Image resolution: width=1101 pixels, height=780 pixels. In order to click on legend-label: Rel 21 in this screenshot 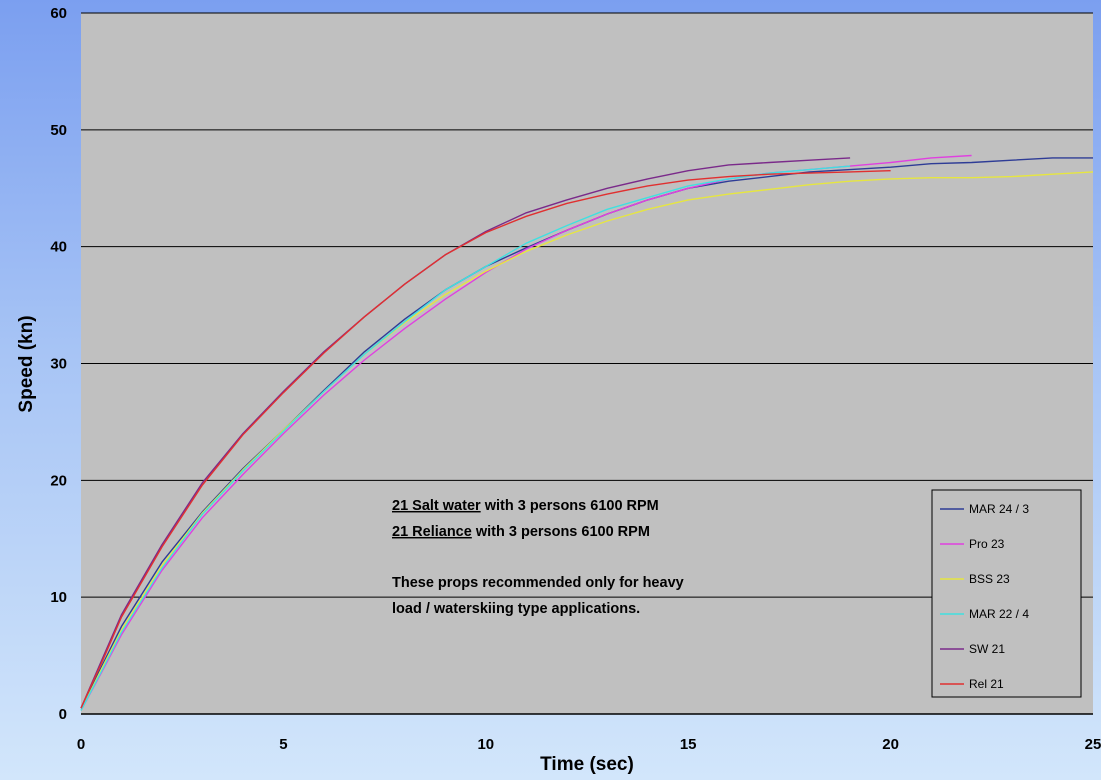, I will do `click(986, 684)`.